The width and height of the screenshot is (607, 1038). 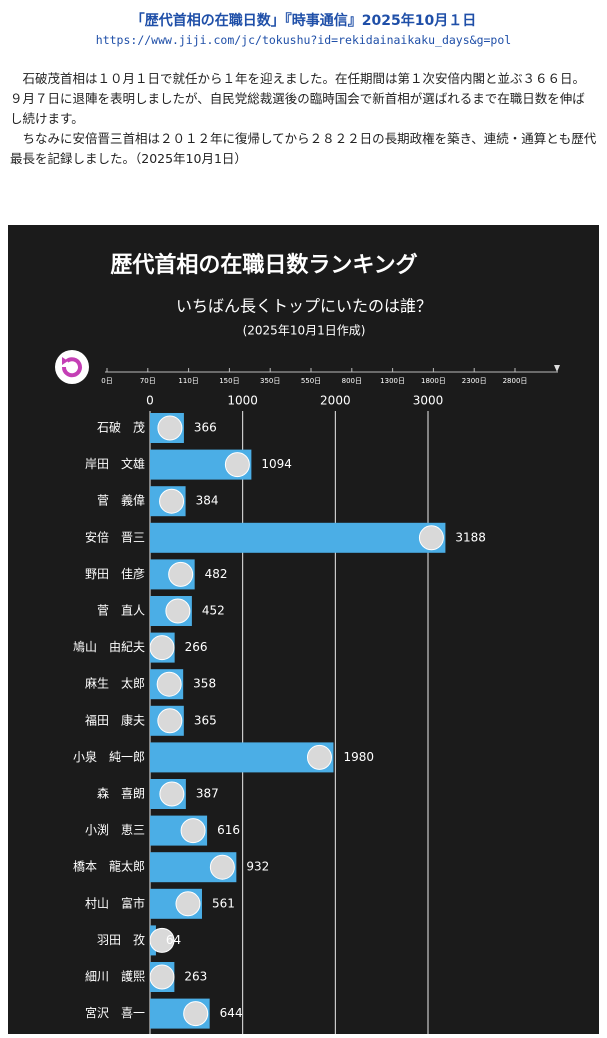 I want to click on y-tick-label: 村山 富市, so click(x=115, y=902).